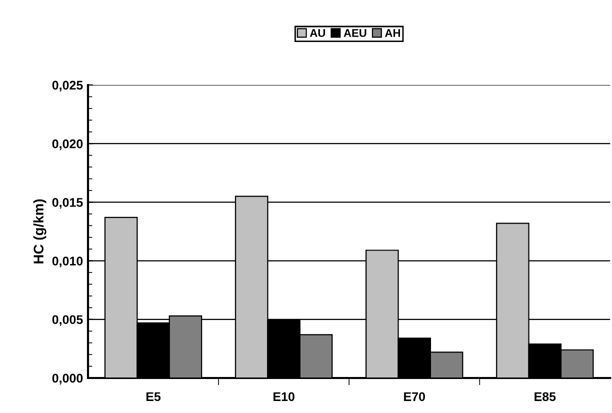 This screenshot has width=612, height=413. I want to click on y-tick-label: 0,000, so click(67, 379).